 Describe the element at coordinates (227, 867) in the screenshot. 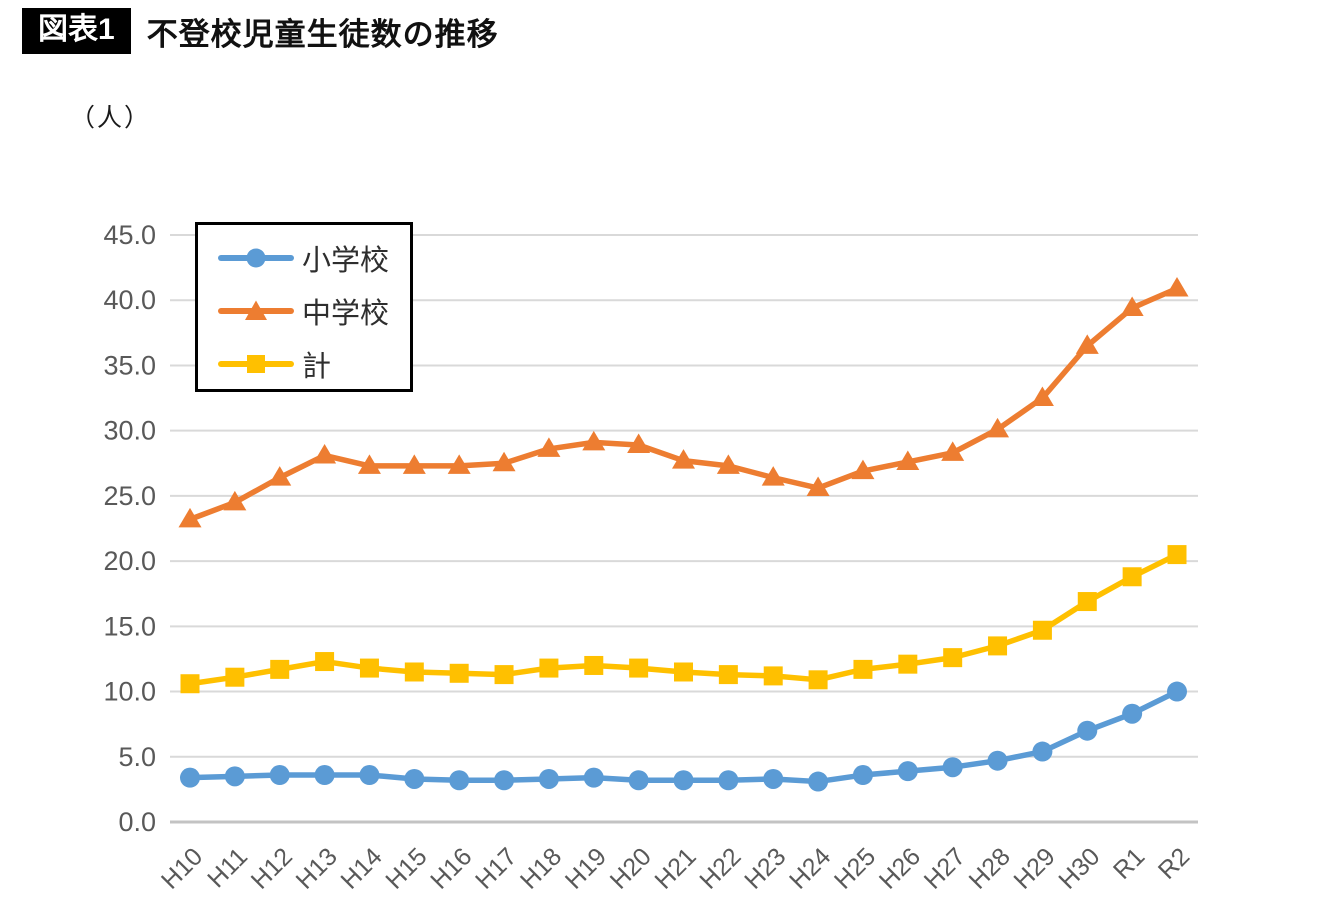

I see `x-axis-tick-label: H11` at that location.